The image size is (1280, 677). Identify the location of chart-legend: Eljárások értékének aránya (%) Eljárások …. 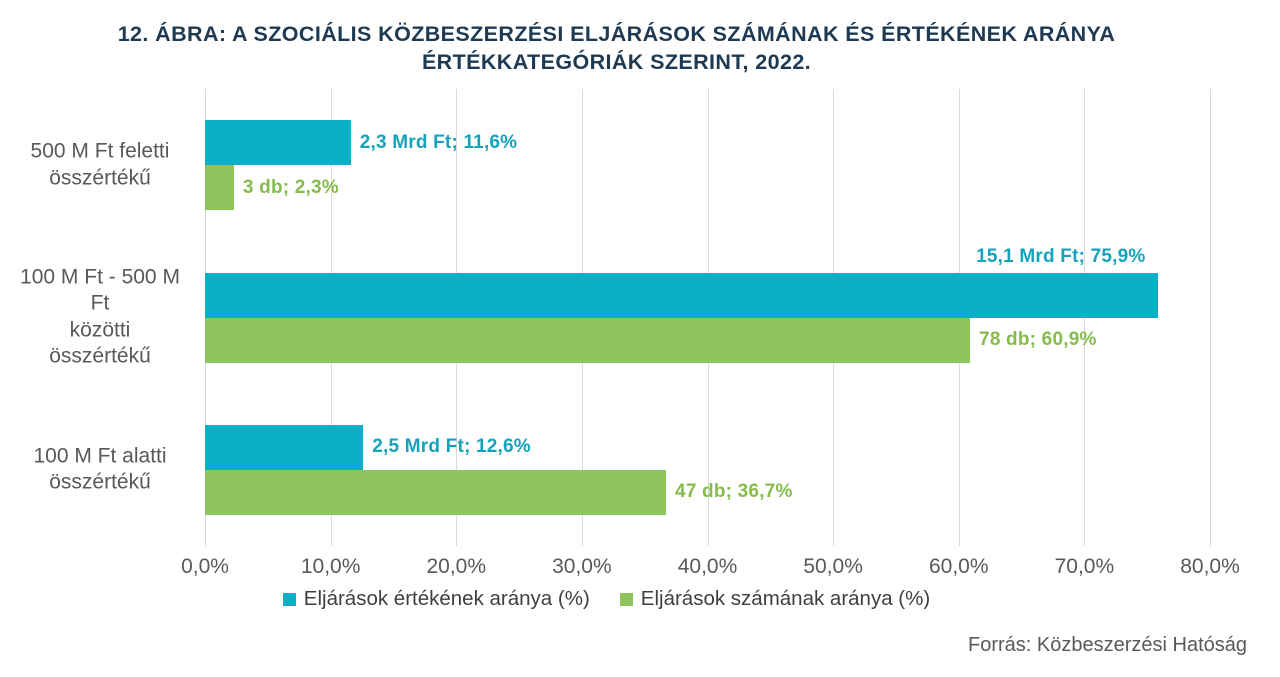
(606, 599).